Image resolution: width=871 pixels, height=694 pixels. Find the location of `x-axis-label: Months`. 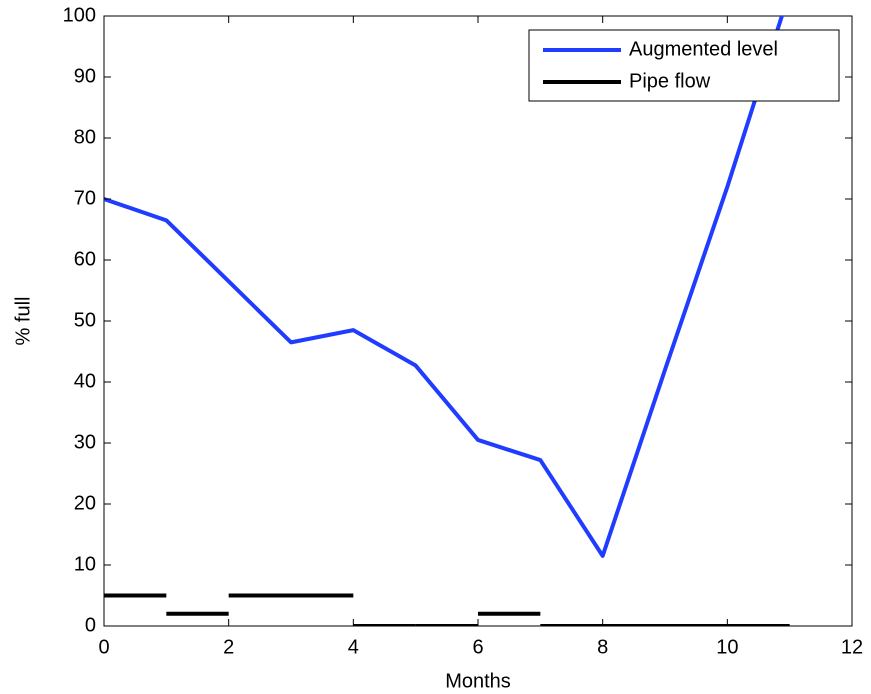

x-axis-label: Months is located at coordinates (478, 681).